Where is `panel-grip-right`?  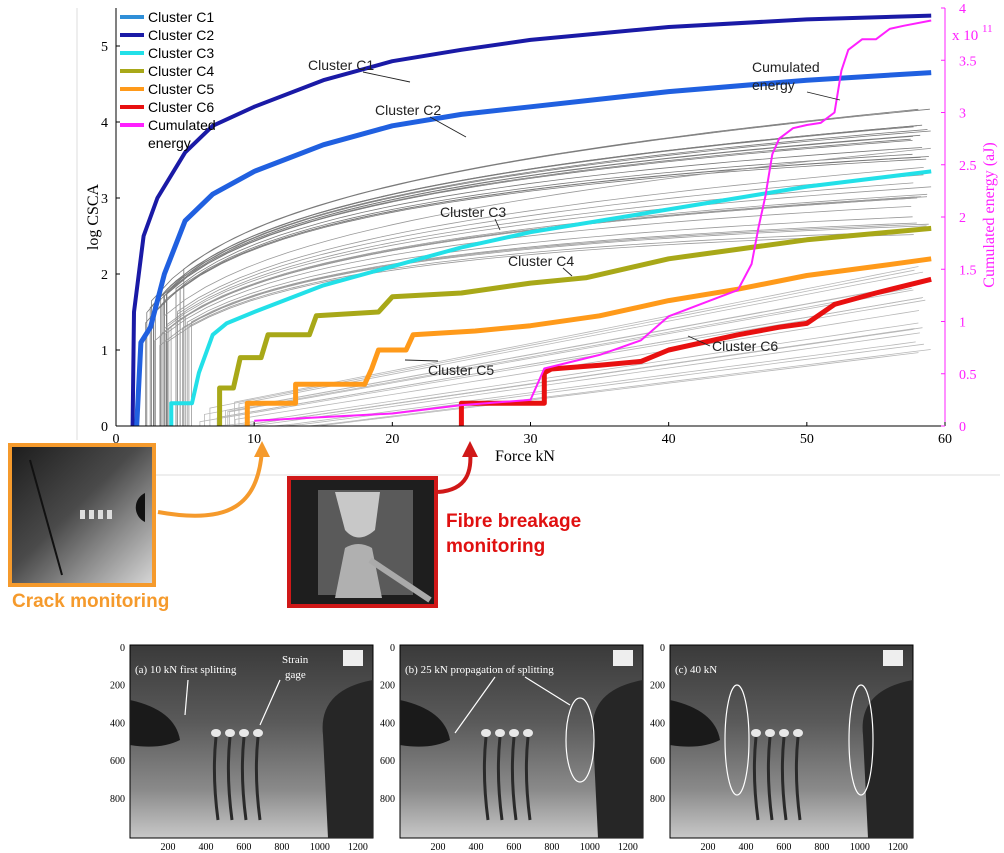
panel-grip-right is located at coordinates (347, 759).